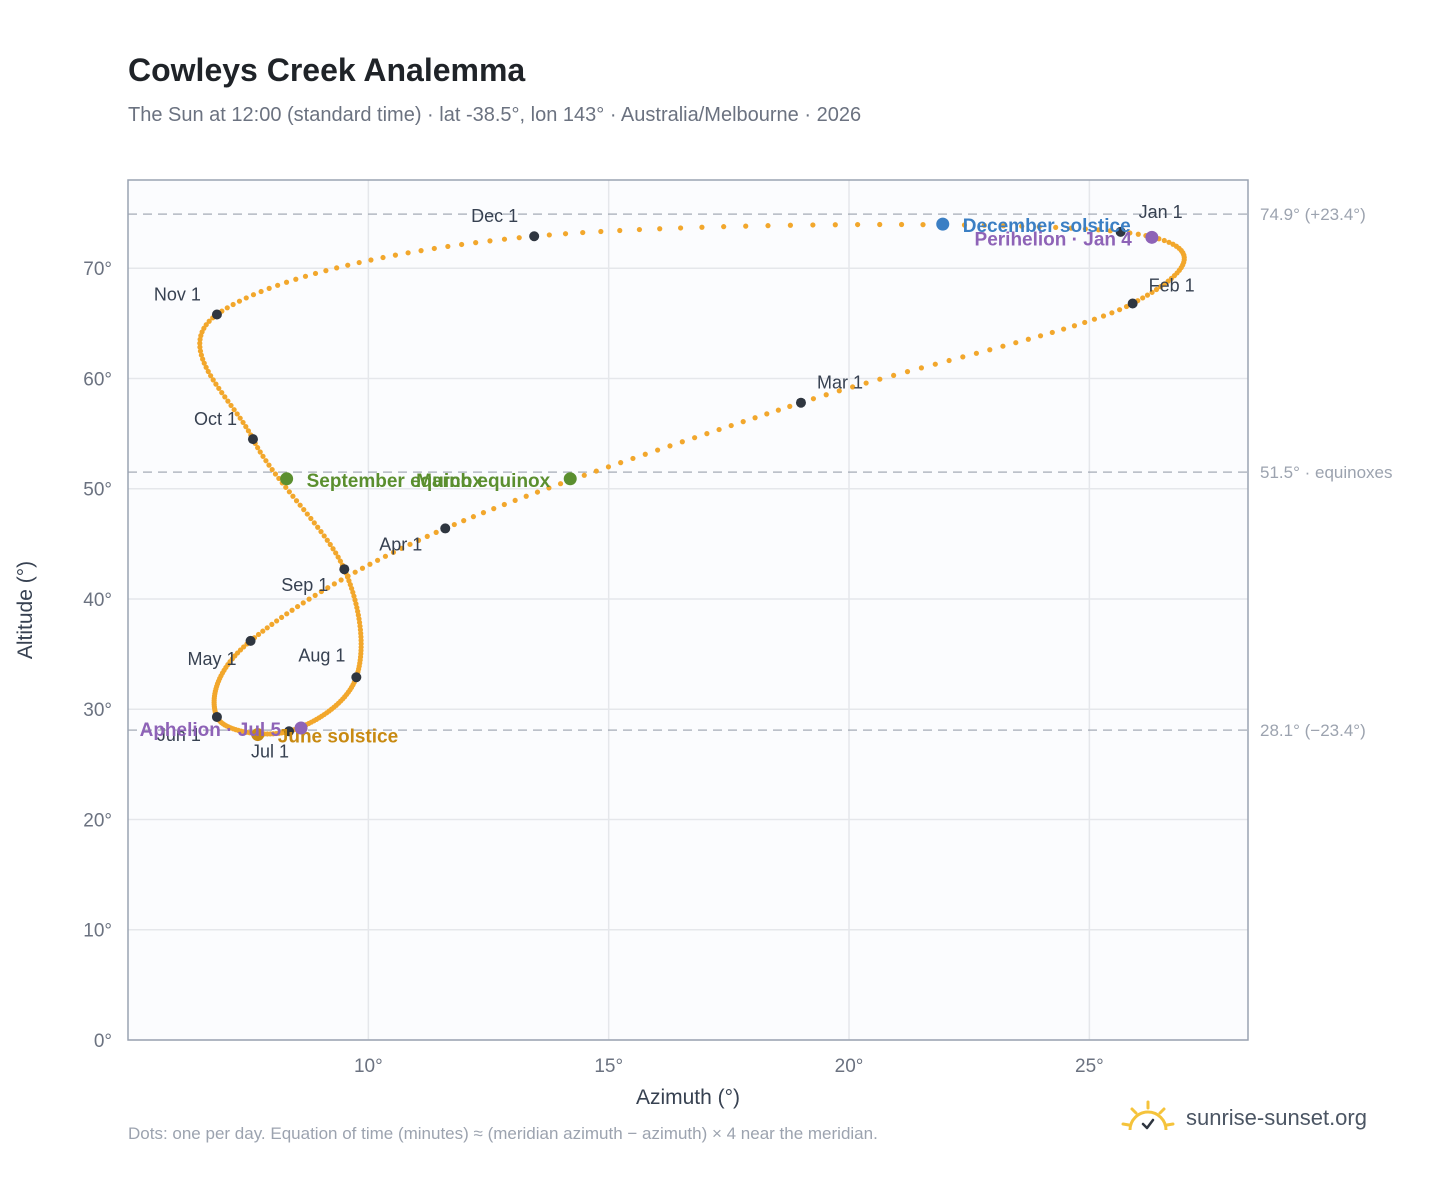 The width and height of the screenshot is (1448, 1188). Describe the element at coordinates (97, 379) in the screenshot. I see `y-tick-label: 60°` at that location.